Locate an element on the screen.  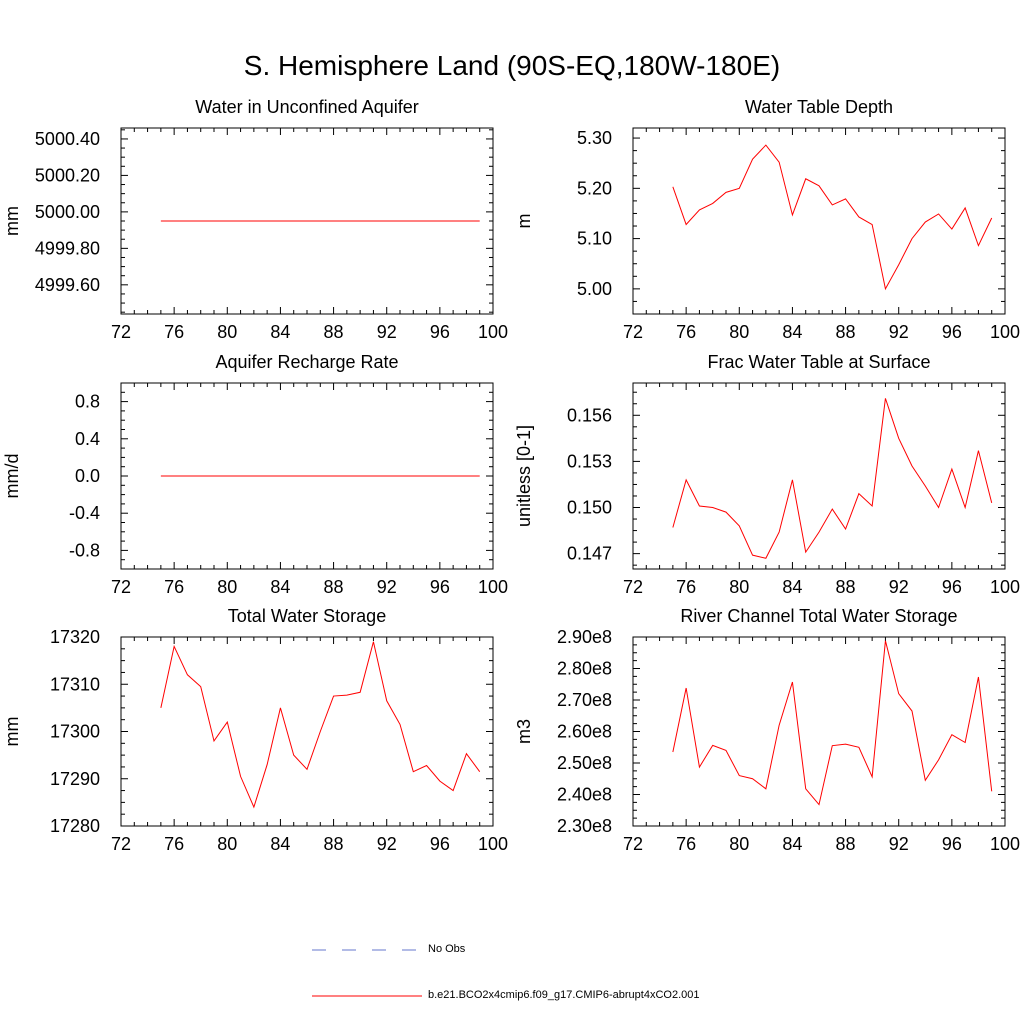
panel-title: Frac Water Table at Surface is located at coordinates (818, 362).